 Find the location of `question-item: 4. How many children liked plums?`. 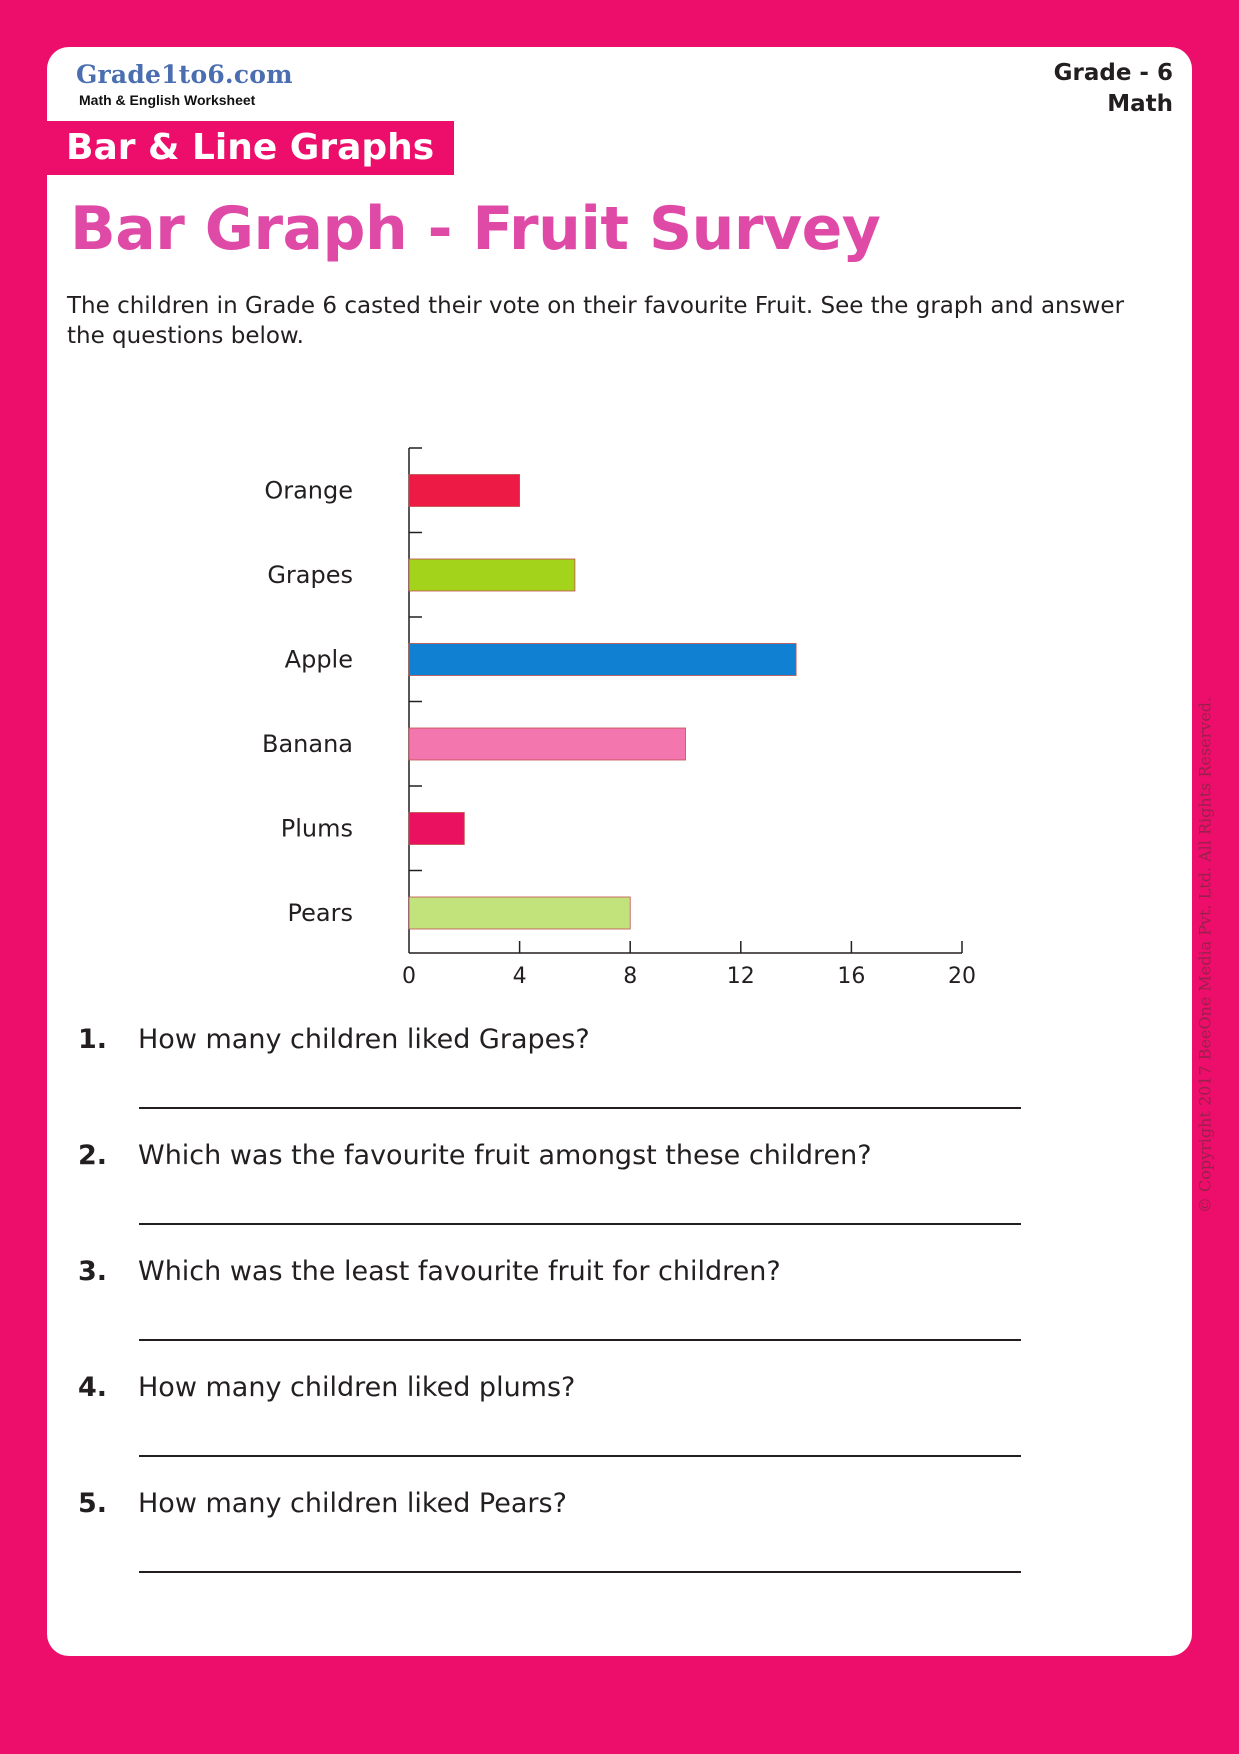

question-item: 4. How many children liked plums? is located at coordinates (553, 1430).